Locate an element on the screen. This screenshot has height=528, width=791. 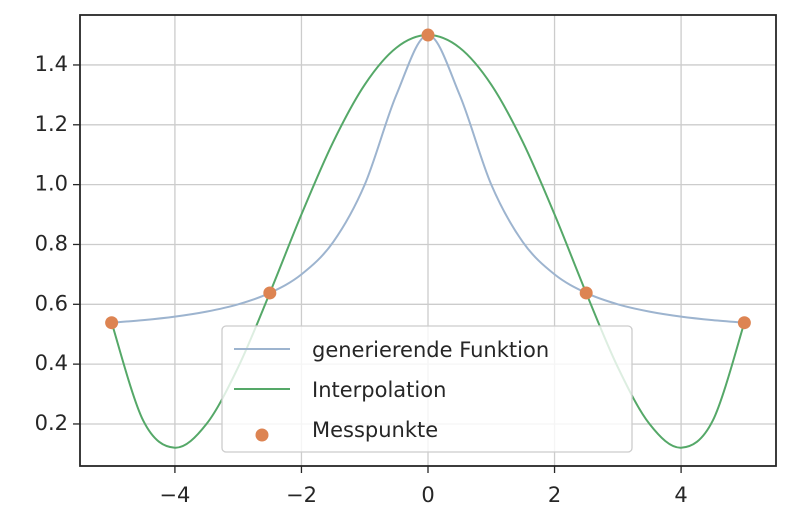
x-tick-label: 4 is located at coordinates (680, 495).